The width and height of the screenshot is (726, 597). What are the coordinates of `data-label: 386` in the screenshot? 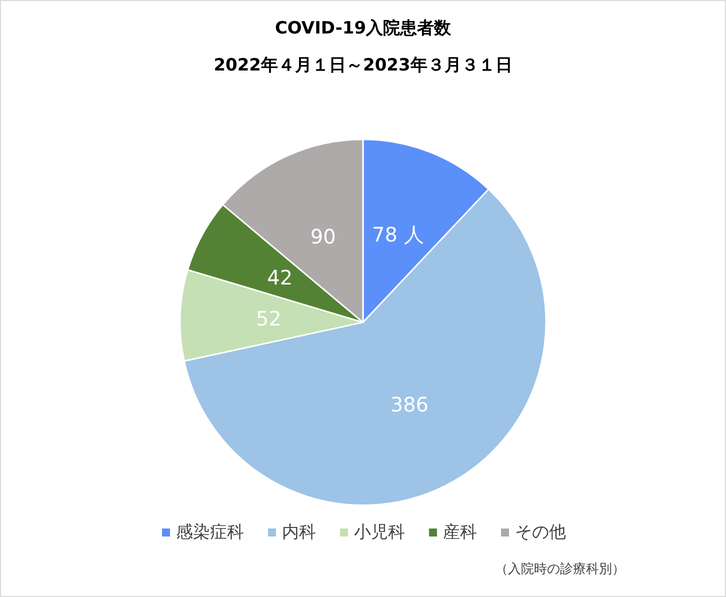 It's located at (409, 404).